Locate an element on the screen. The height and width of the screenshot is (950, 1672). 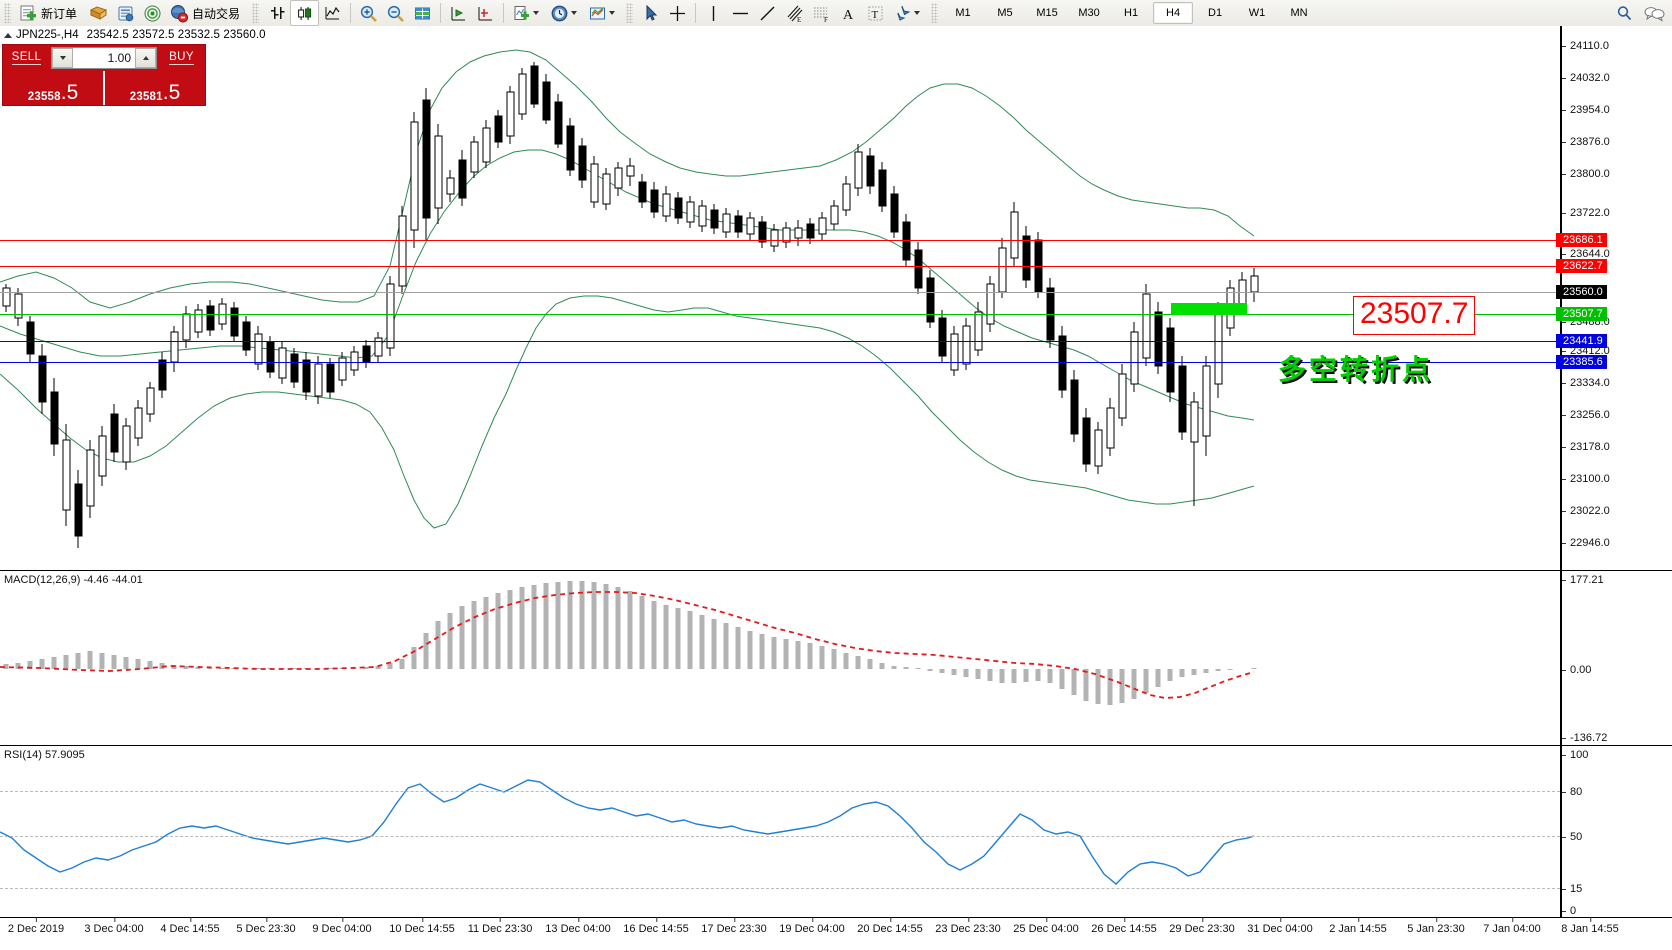
buy-price: 23581 .5 is located at coordinates (155, 88).